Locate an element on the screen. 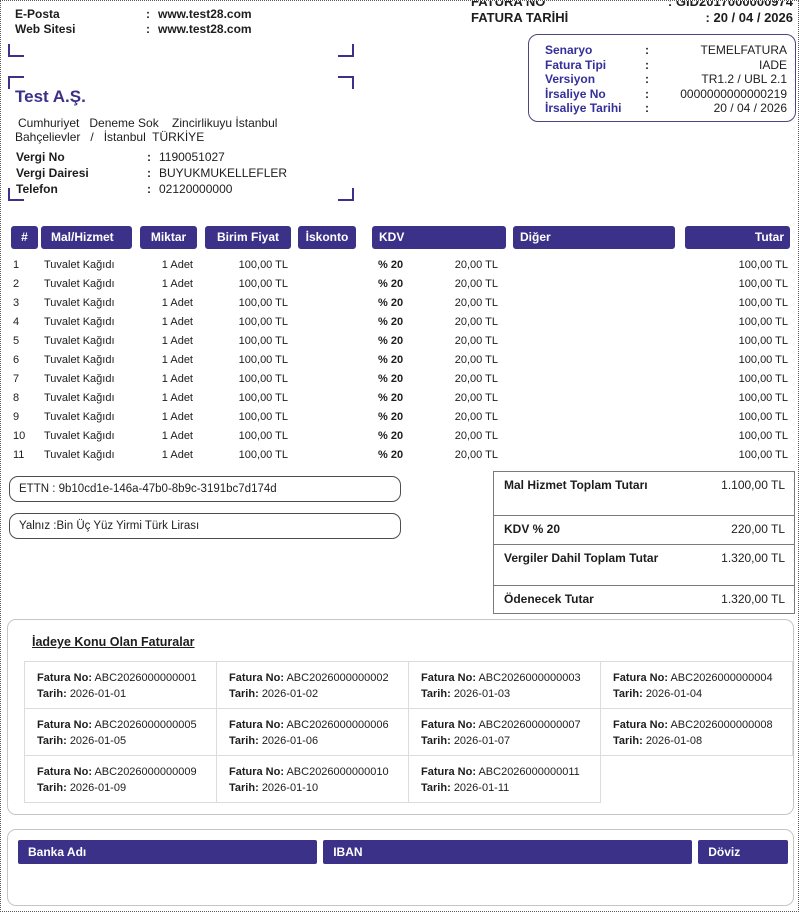  returned-invoice-no-line: Fatura No: ABC2026000000001 is located at coordinates (123, 678).